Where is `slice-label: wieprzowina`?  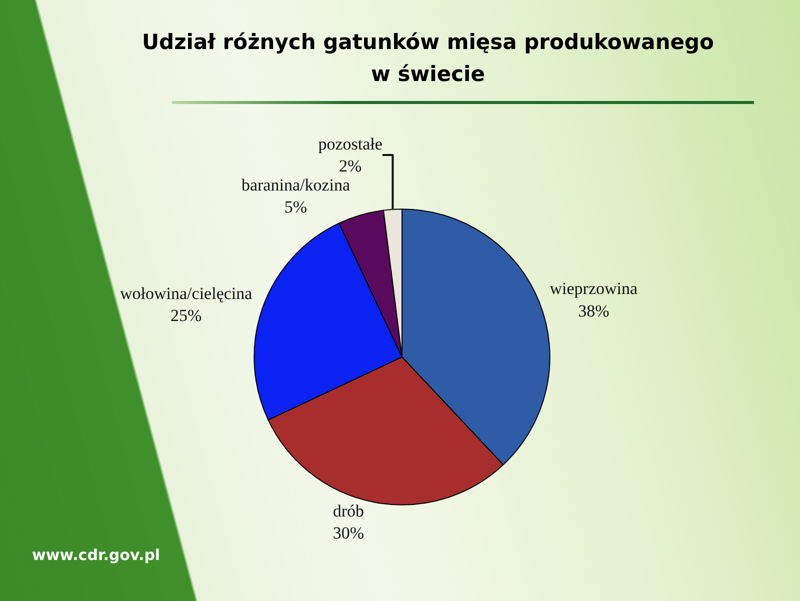
slice-label: wieprzowina is located at coordinates (594, 288).